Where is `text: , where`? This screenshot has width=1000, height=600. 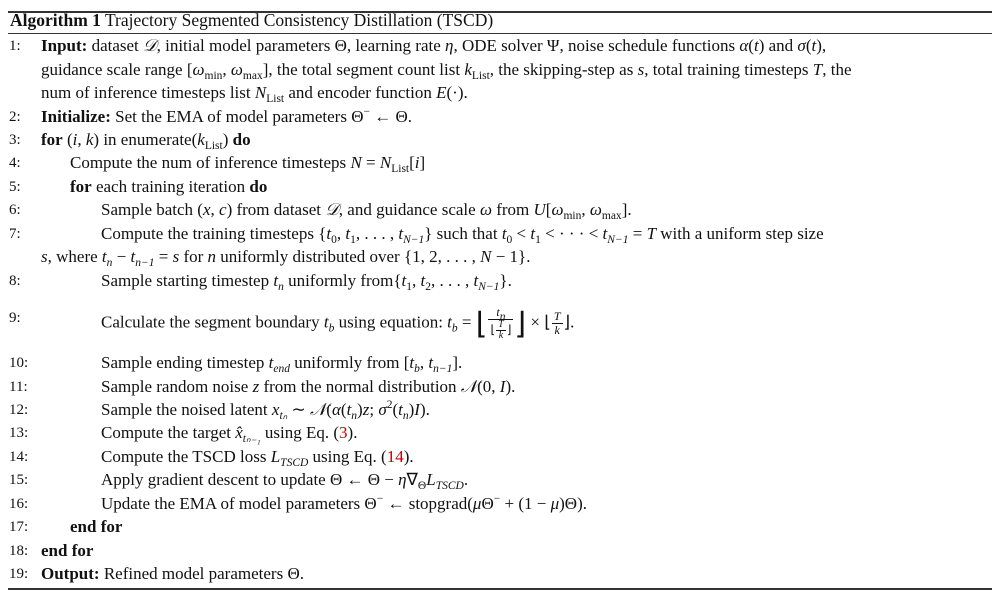 text: , where is located at coordinates (74, 256).